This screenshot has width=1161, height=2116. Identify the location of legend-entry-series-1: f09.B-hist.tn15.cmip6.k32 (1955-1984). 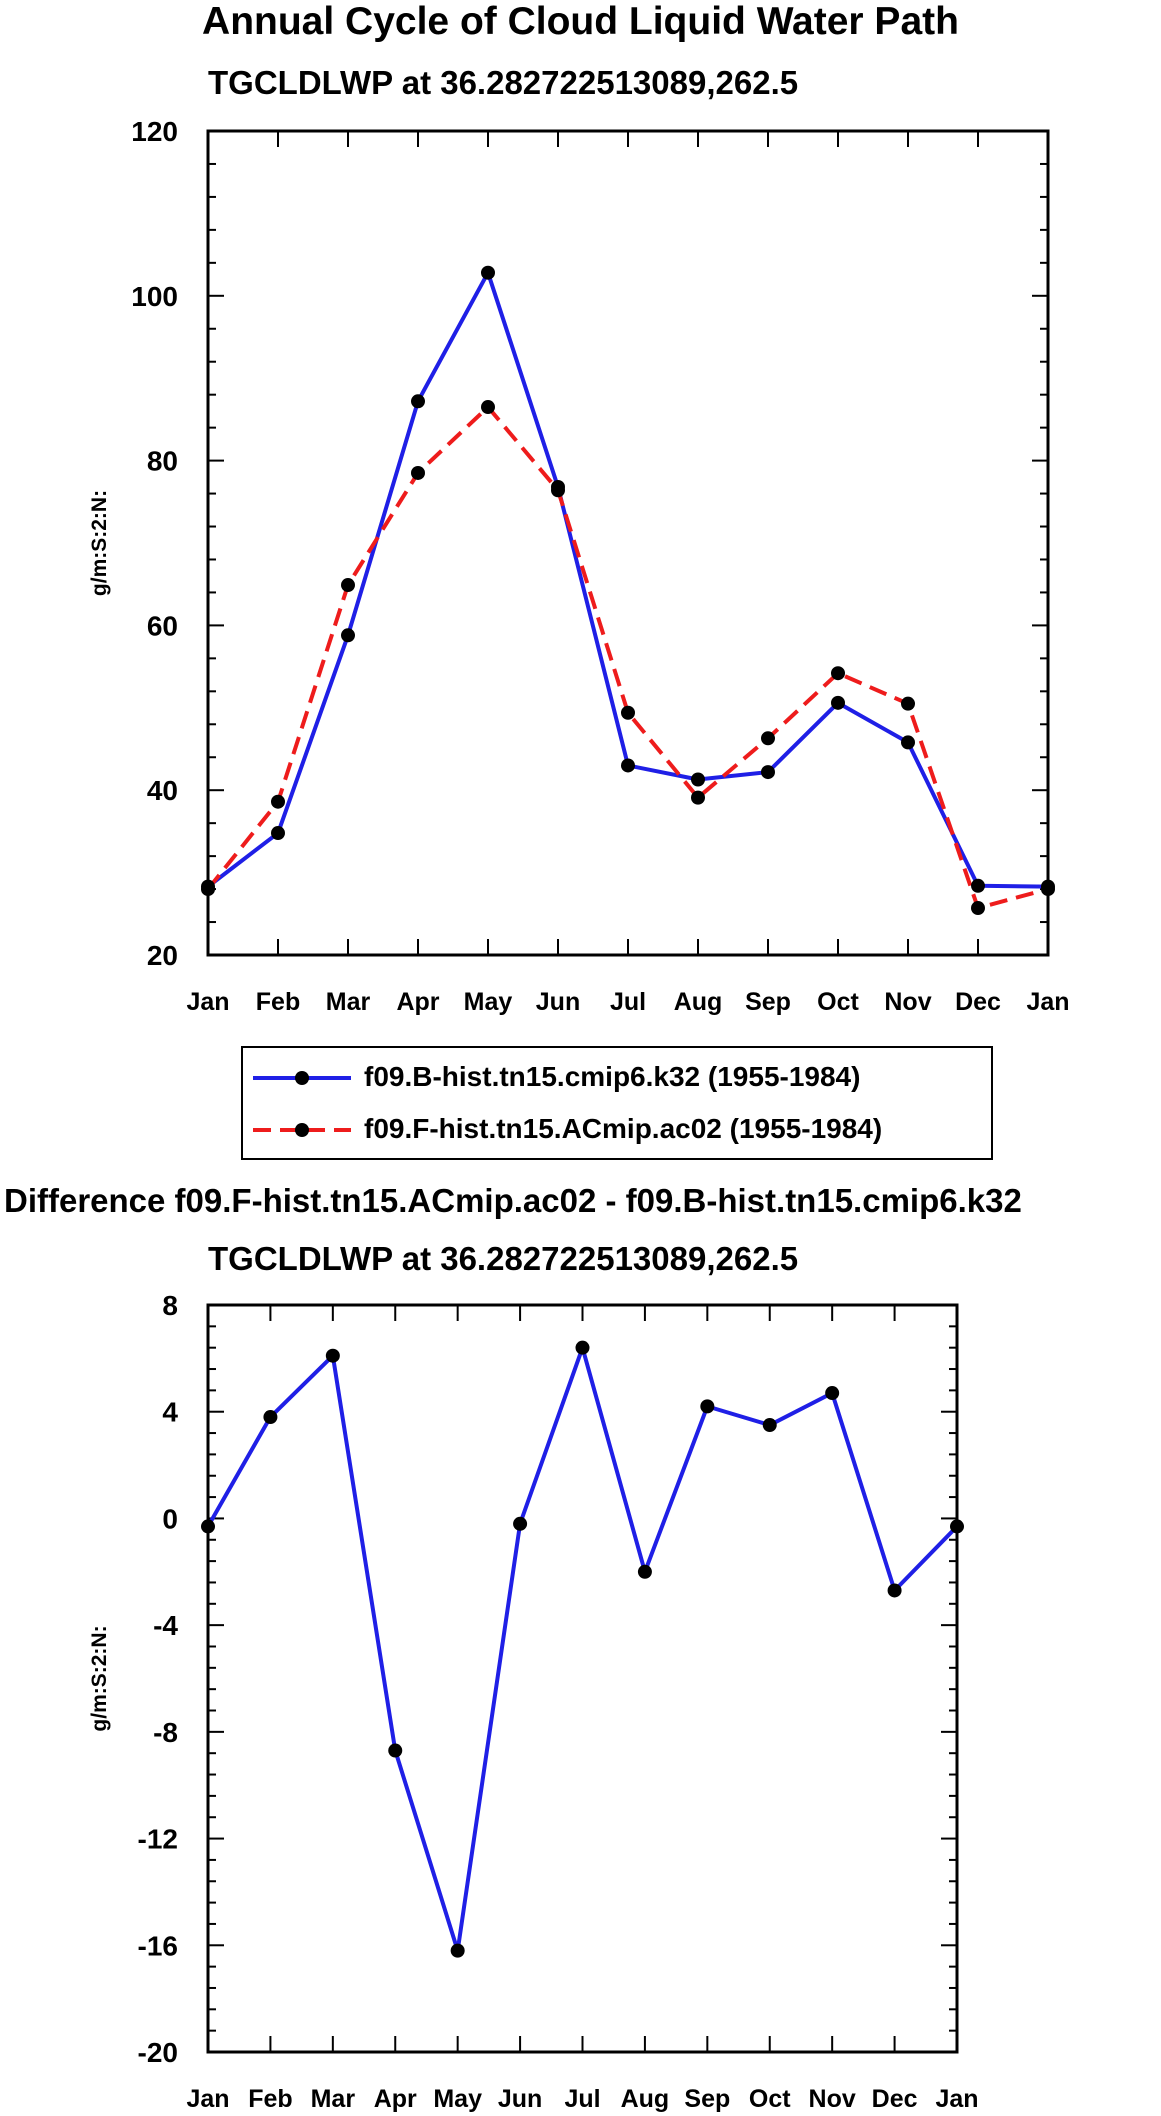
(617, 1077).